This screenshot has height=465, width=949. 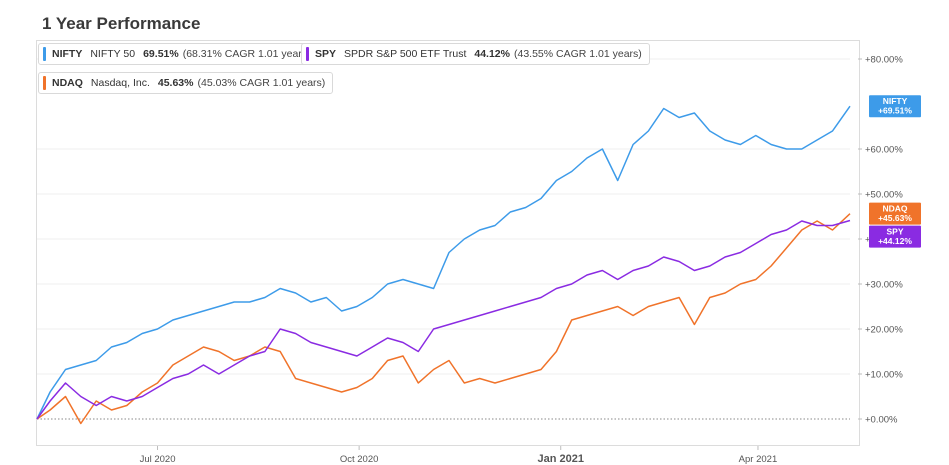 I want to click on legend-cagr: (68.31% CAGR 1.01 years), so click(x=246, y=54).